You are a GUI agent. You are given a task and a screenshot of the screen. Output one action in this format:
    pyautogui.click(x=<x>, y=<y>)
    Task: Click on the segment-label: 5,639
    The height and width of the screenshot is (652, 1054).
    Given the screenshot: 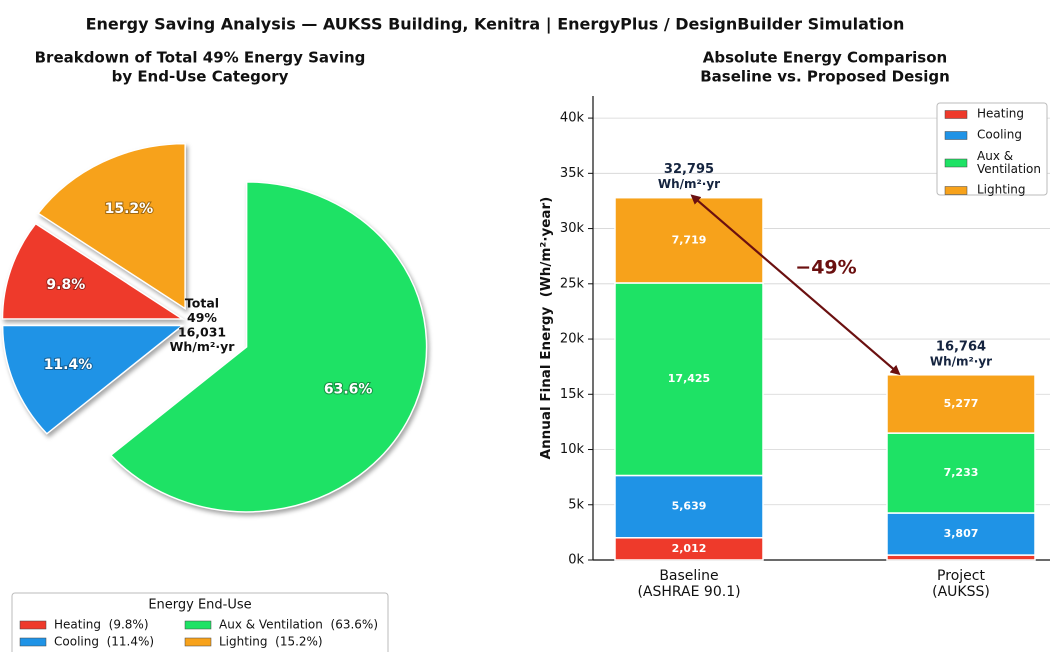 What is the action you would take?
    pyautogui.click(x=689, y=506)
    